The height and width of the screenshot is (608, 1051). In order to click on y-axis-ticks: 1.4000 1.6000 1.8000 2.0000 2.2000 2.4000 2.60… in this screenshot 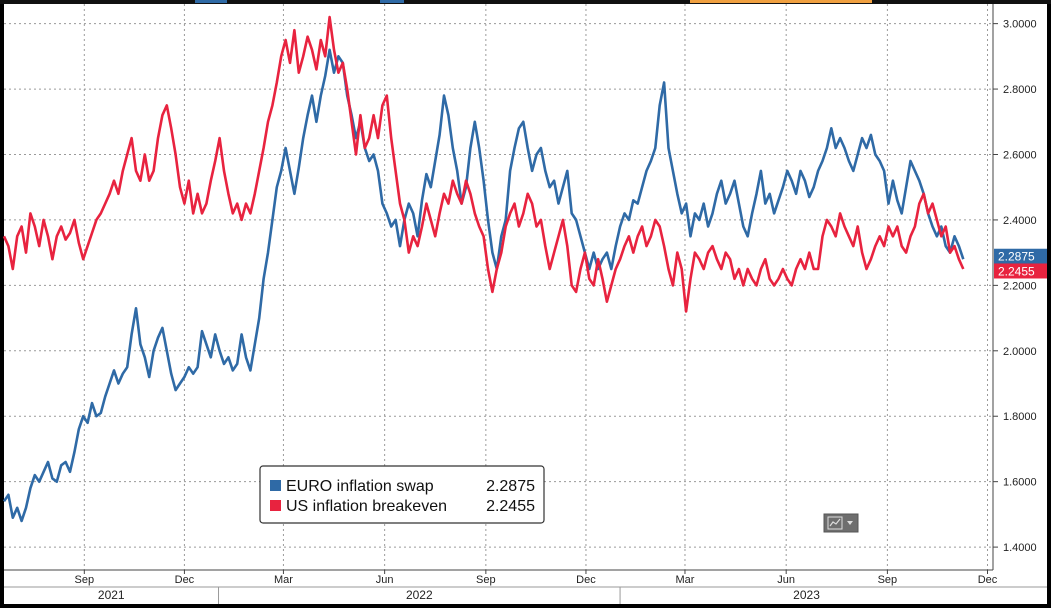, I will do `click(1015, 286)`.